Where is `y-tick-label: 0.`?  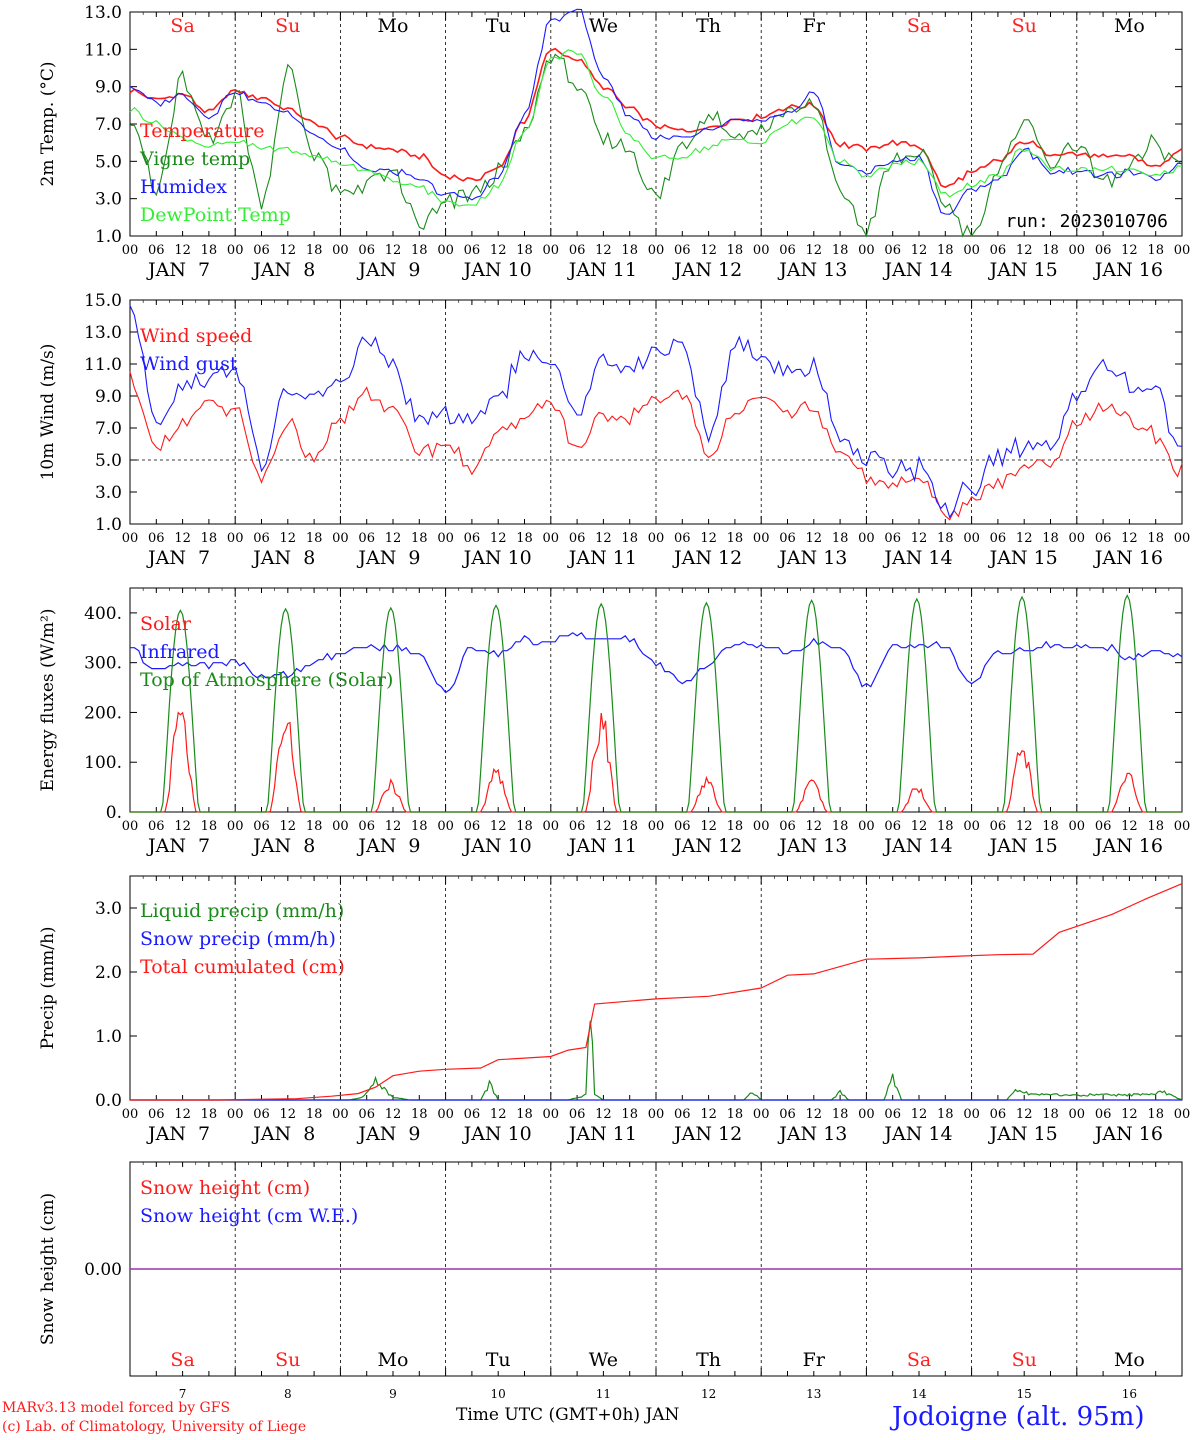 y-tick-label: 0. is located at coordinates (114, 813).